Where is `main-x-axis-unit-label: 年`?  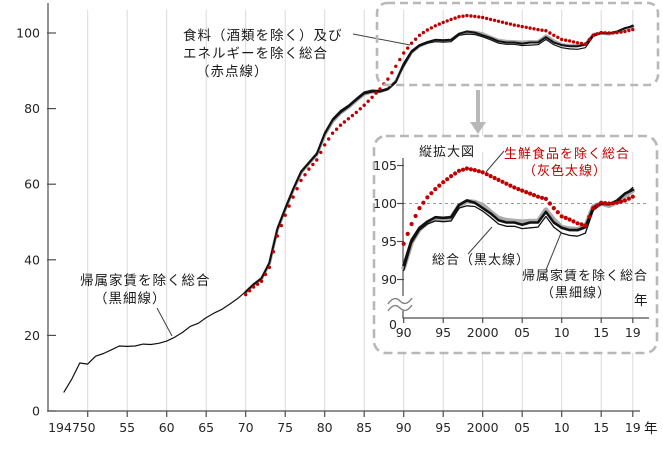
main-x-axis-unit-label: 年 is located at coordinates (651, 429).